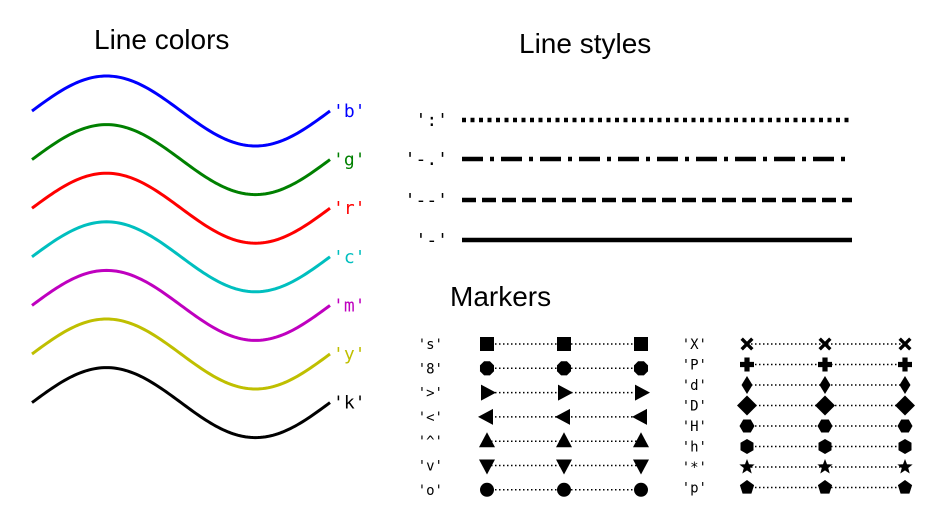 This screenshot has width=937, height=518. I want to click on line-styles-panel: ':' '-.' '--' '-', so click(628, 180).